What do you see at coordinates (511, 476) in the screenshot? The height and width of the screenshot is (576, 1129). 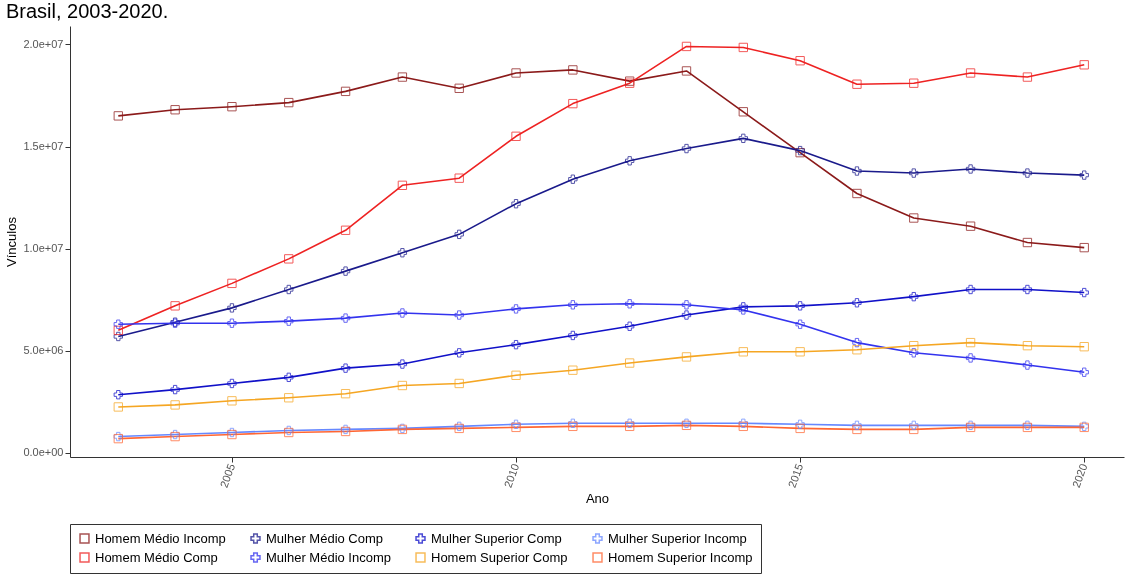 I see `x-tick-label: 2010` at bounding box center [511, 476].